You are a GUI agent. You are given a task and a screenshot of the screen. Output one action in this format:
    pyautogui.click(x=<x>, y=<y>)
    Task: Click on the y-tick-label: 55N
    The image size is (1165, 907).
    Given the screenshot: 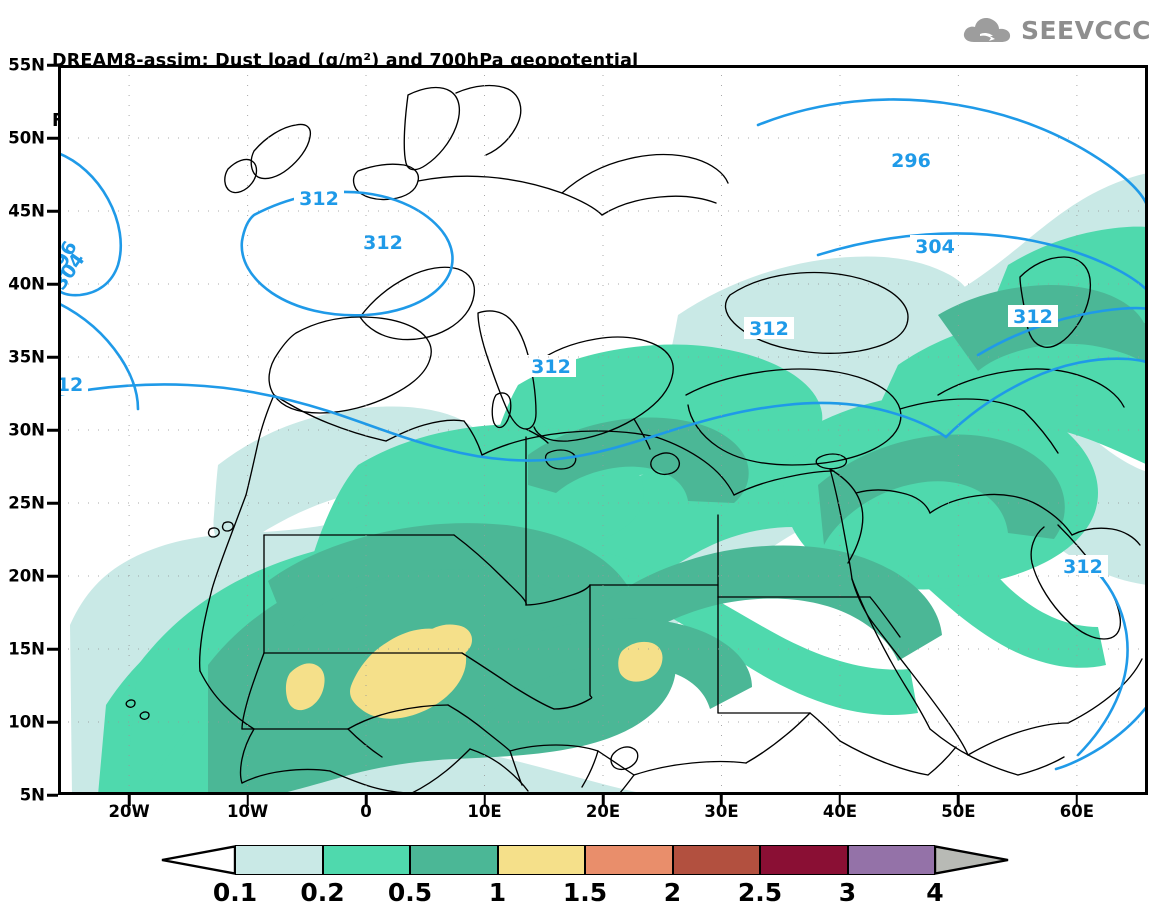 What is the action you would take?
    pyautogui.click(x=26, y=65)
    